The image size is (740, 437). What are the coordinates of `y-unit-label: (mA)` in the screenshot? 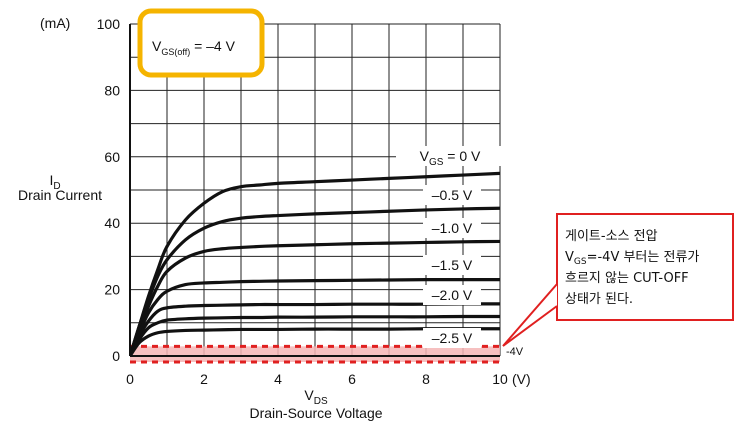 It's located at (55, 23).